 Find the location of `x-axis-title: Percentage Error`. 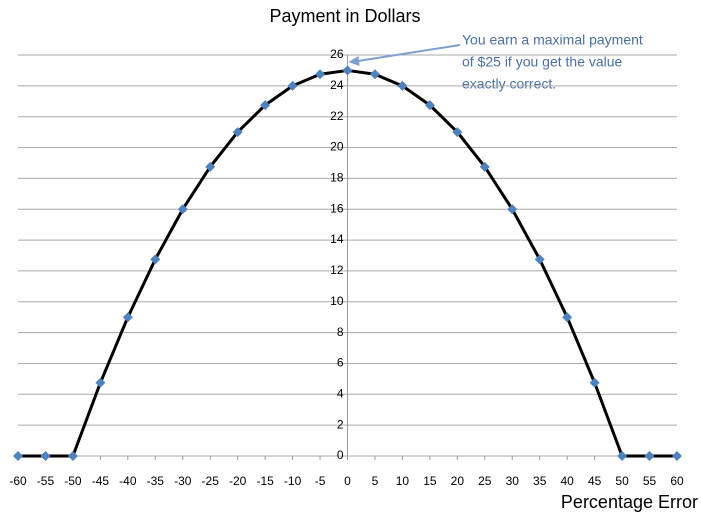

x-axis-title: Percentage Error is located at coordinates (629, 502).